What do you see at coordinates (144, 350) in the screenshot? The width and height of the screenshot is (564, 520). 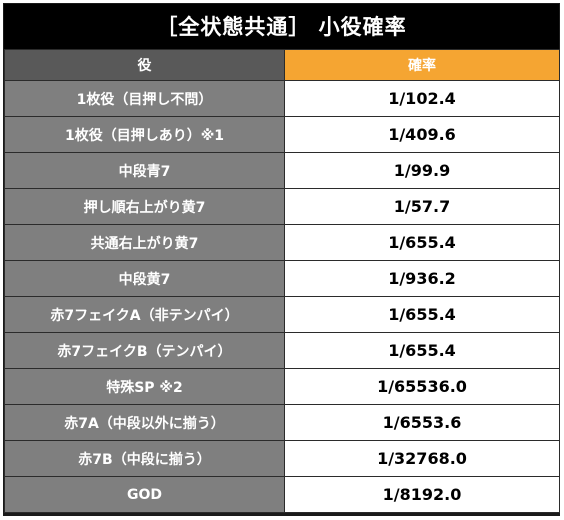 I see `role-cell: 赤7フェイクB（テンパイ）` at bounding box center [144, 350].